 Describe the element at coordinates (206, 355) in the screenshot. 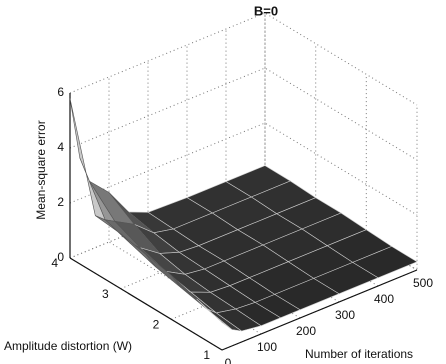

I see `y-tick-label: 1` at that location.